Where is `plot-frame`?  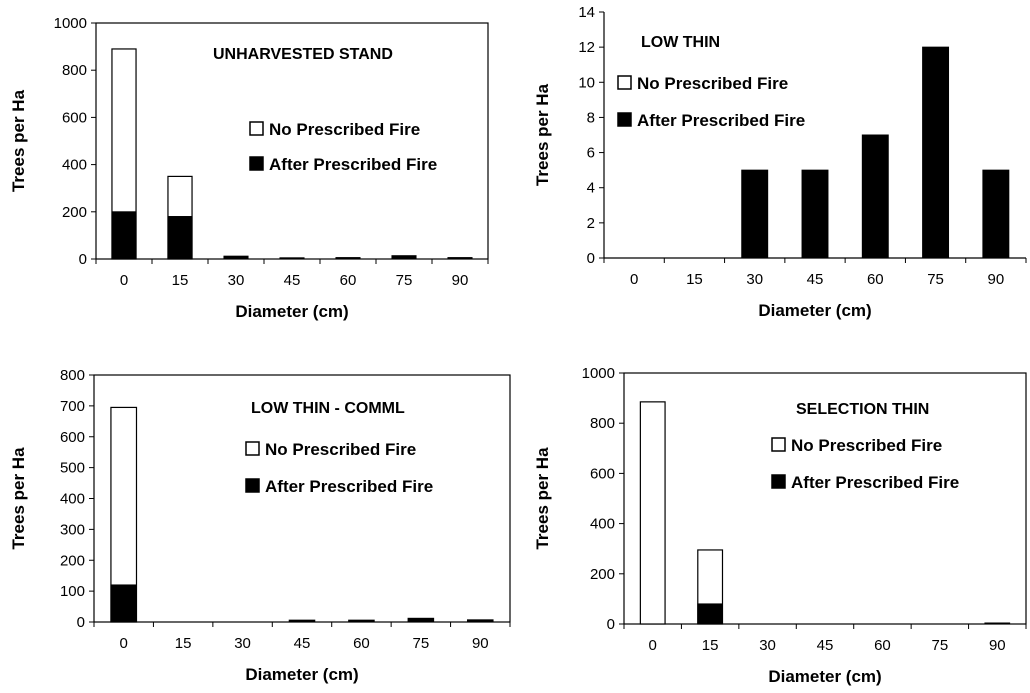
plot-frame is located at coordinates (825, 498).